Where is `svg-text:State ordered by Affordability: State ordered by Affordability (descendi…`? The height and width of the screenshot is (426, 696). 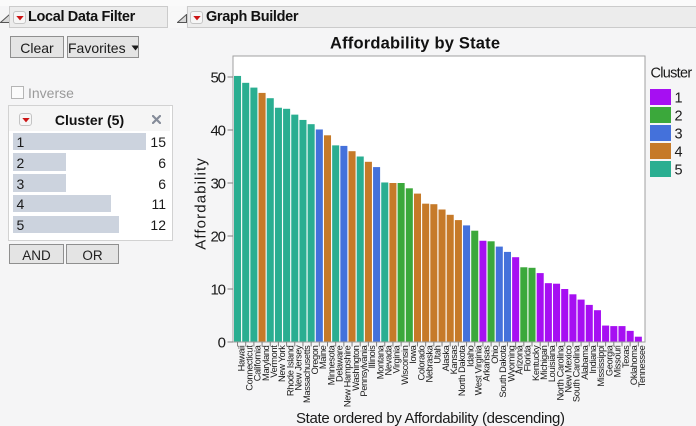 svg-text:State ordered by Affordability: State ordered by Affordability (descendi… is located at coordinates (430, 418).